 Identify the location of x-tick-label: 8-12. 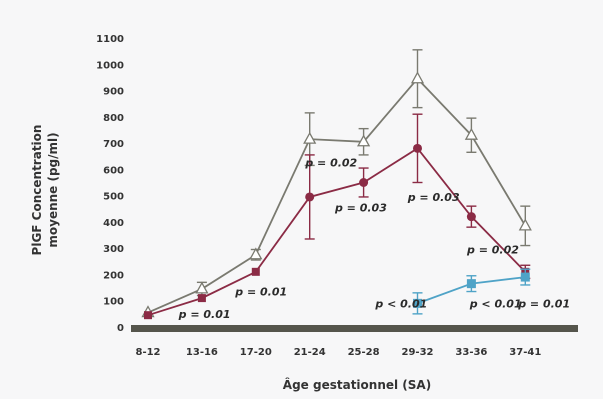
(147, 352).